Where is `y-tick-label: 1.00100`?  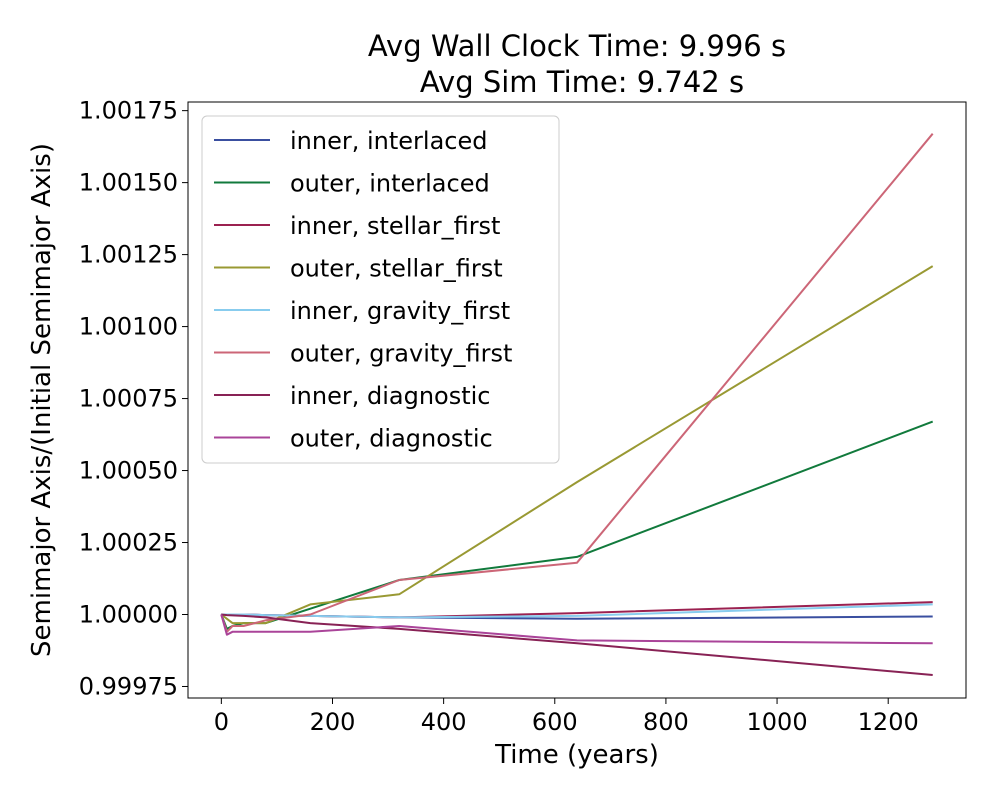
y-tick-label: 1.00100 is located at coordinates (128, 327).